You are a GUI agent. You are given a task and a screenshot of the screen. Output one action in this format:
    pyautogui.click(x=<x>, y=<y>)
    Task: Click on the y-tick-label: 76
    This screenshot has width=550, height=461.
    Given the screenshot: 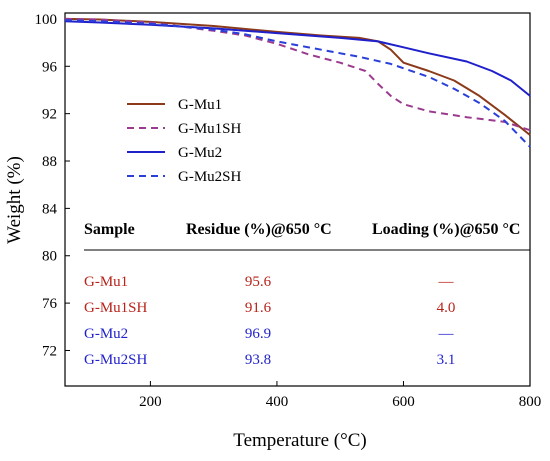 What is the action you would take?
    pyautogui.click(x=50, y=304)
    